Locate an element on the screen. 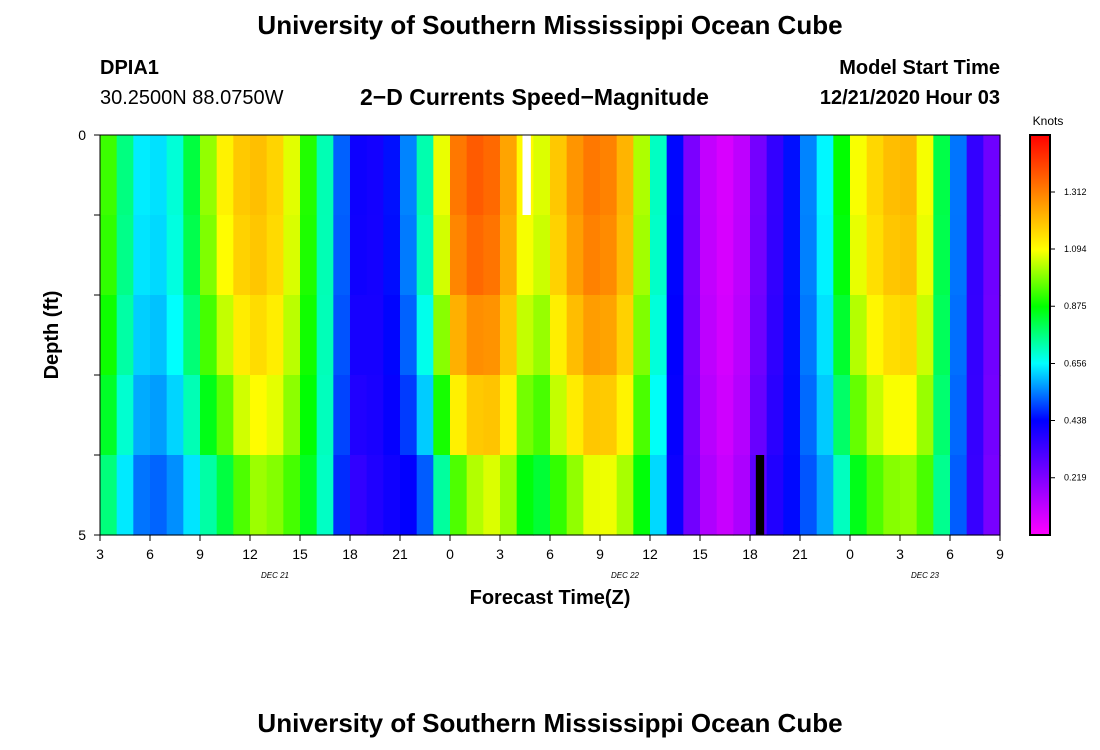  x-tick-label: 3 is located at coordinates (900, 554).